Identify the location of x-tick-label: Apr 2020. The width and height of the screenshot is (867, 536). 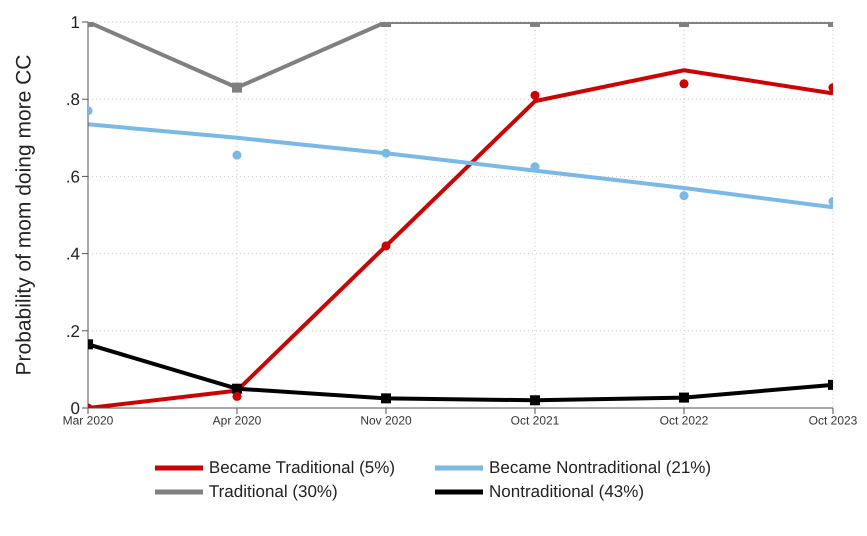
(237, 421).